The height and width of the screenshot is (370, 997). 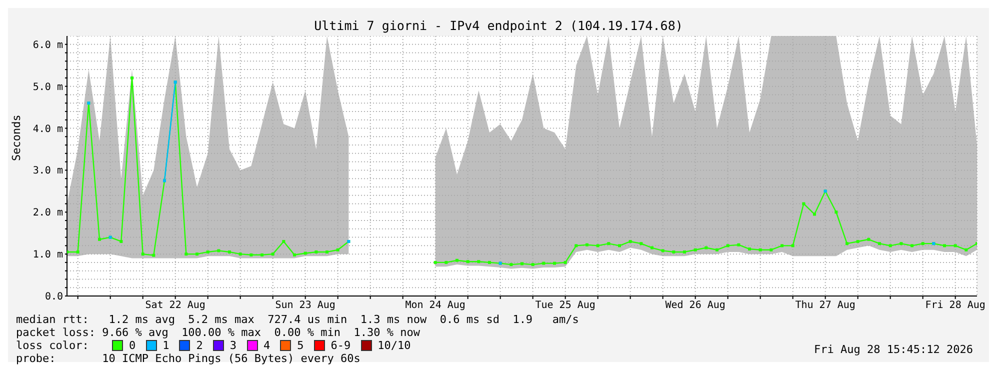 What do you see at coordinates (266, 345) in the screenshot?
I see `legend-label: 4` at bounding box center [266, 345].